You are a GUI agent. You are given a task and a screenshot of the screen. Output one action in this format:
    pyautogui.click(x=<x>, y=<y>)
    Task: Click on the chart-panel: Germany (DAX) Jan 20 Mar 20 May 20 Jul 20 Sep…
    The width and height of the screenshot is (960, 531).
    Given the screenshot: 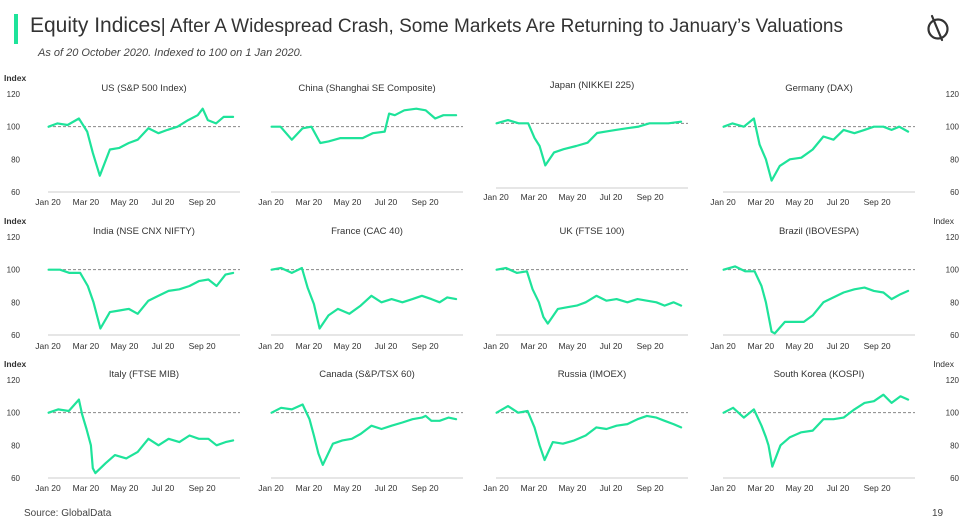 What is the action you would take?
    pyautogui.click(x=834, y=145)
    